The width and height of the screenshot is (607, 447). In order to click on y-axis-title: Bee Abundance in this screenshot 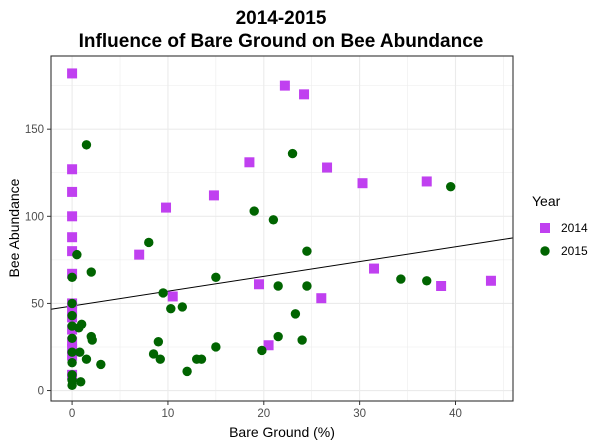, I will do `click(14, 227)`.